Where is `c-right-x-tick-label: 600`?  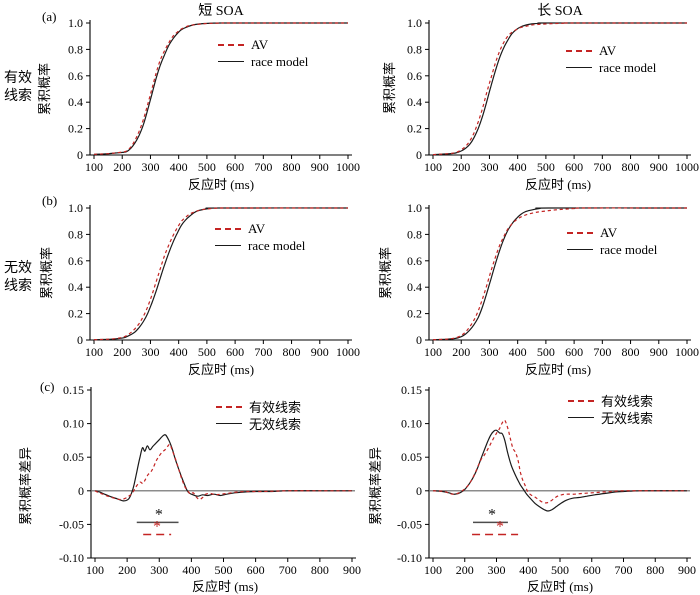 c-right-x-tick-label: 600 is located at coordinates (592, 570).